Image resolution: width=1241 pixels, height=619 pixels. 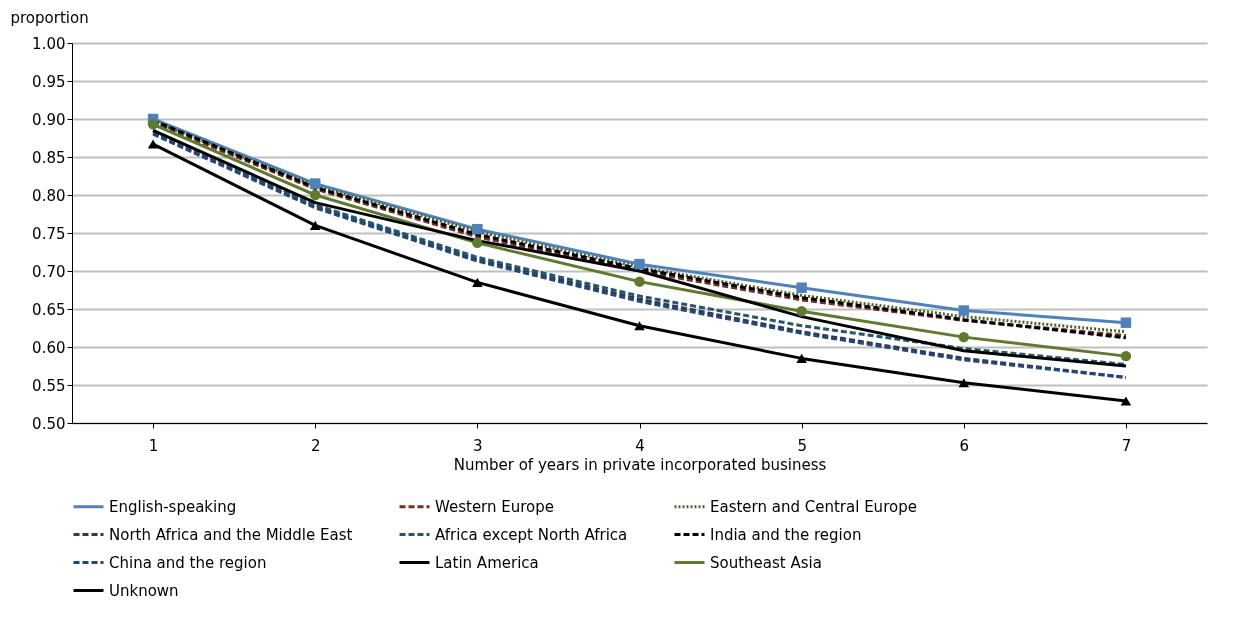 What do you see at coordinates (640, 464) in the screenshot?
I see `x-axis-title: Number of years in private incorporated business` at bounding box center [640, 464].